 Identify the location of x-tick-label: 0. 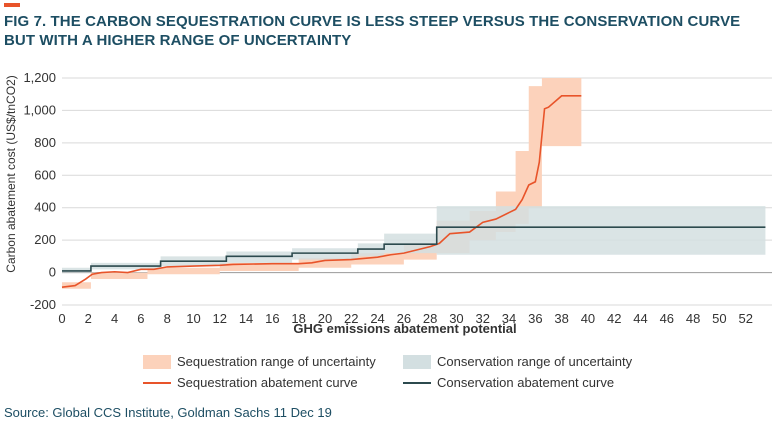
(61, 318).